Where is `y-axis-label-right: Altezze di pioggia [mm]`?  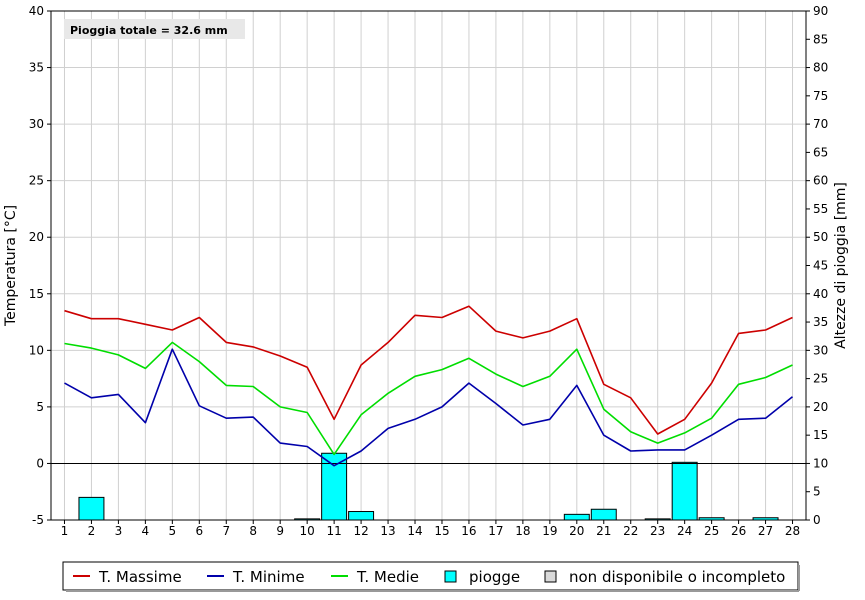
y-axis-label-right: Altezze di pioggia [mm] is located at coordinates (841, 265).